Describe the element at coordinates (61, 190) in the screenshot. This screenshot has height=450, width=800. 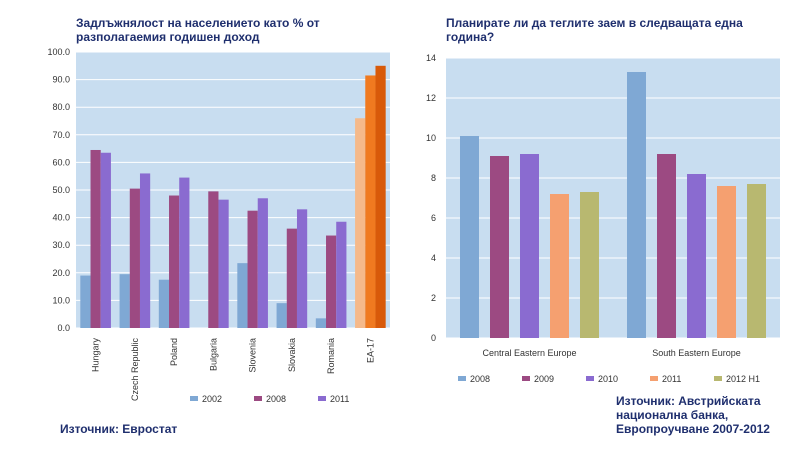
I see `left-y-tick-label: 50.0` at that location.